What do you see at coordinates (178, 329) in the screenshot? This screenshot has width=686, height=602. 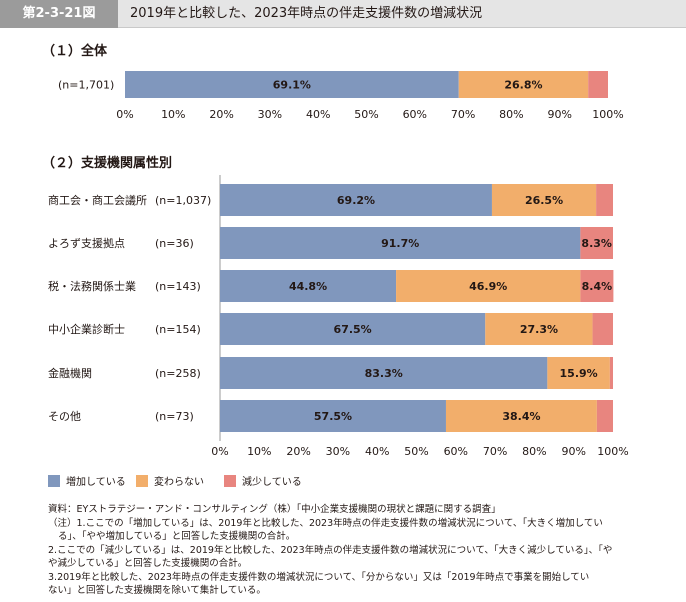 I see `chart-2-n-label-4: (n=154)` at bounding box center [178, 329].